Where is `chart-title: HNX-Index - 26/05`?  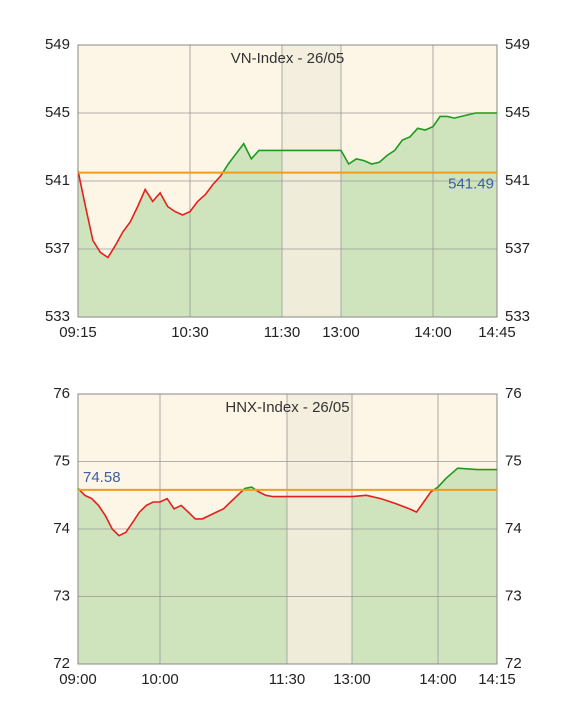 chart-title: HNX-Index - 26/05 is located at coordinates (287, 407).